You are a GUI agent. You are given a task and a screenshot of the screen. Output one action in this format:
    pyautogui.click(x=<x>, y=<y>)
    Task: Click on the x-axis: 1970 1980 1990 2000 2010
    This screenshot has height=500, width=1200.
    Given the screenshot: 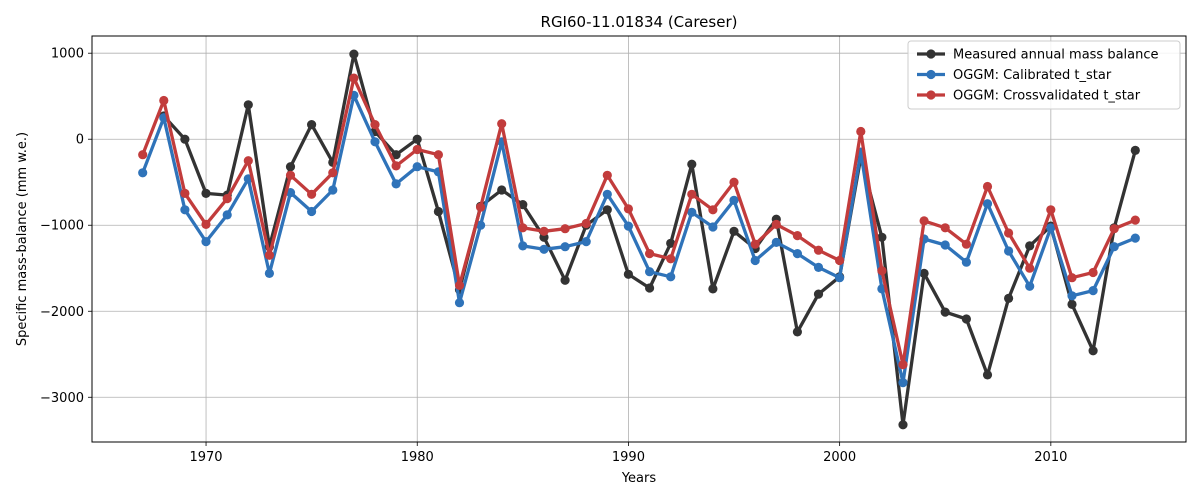 What is the action you would take?
    pyautogui.click(x=628, y=453)
    